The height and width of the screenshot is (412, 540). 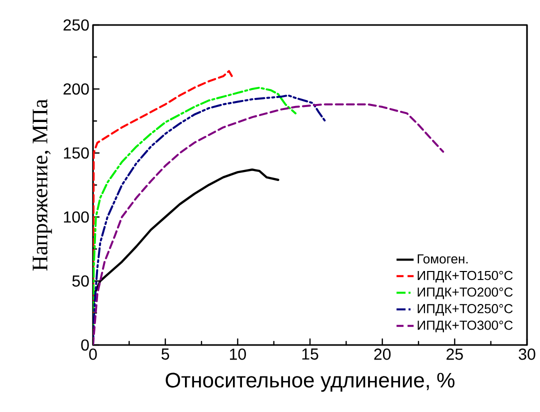 What do you see at coordinates (166, 354) in the screenshot?
I see `x-tick-label: 5` at bounding box center [166, 354].